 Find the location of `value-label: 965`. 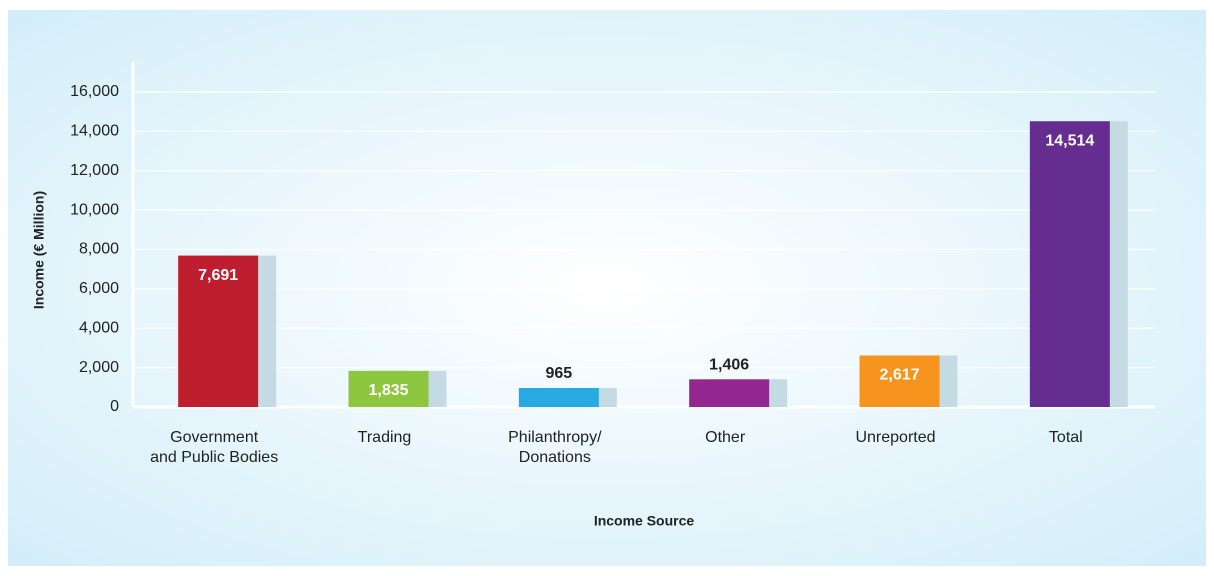

value-label: 965 is located at coordinates (558, 373).